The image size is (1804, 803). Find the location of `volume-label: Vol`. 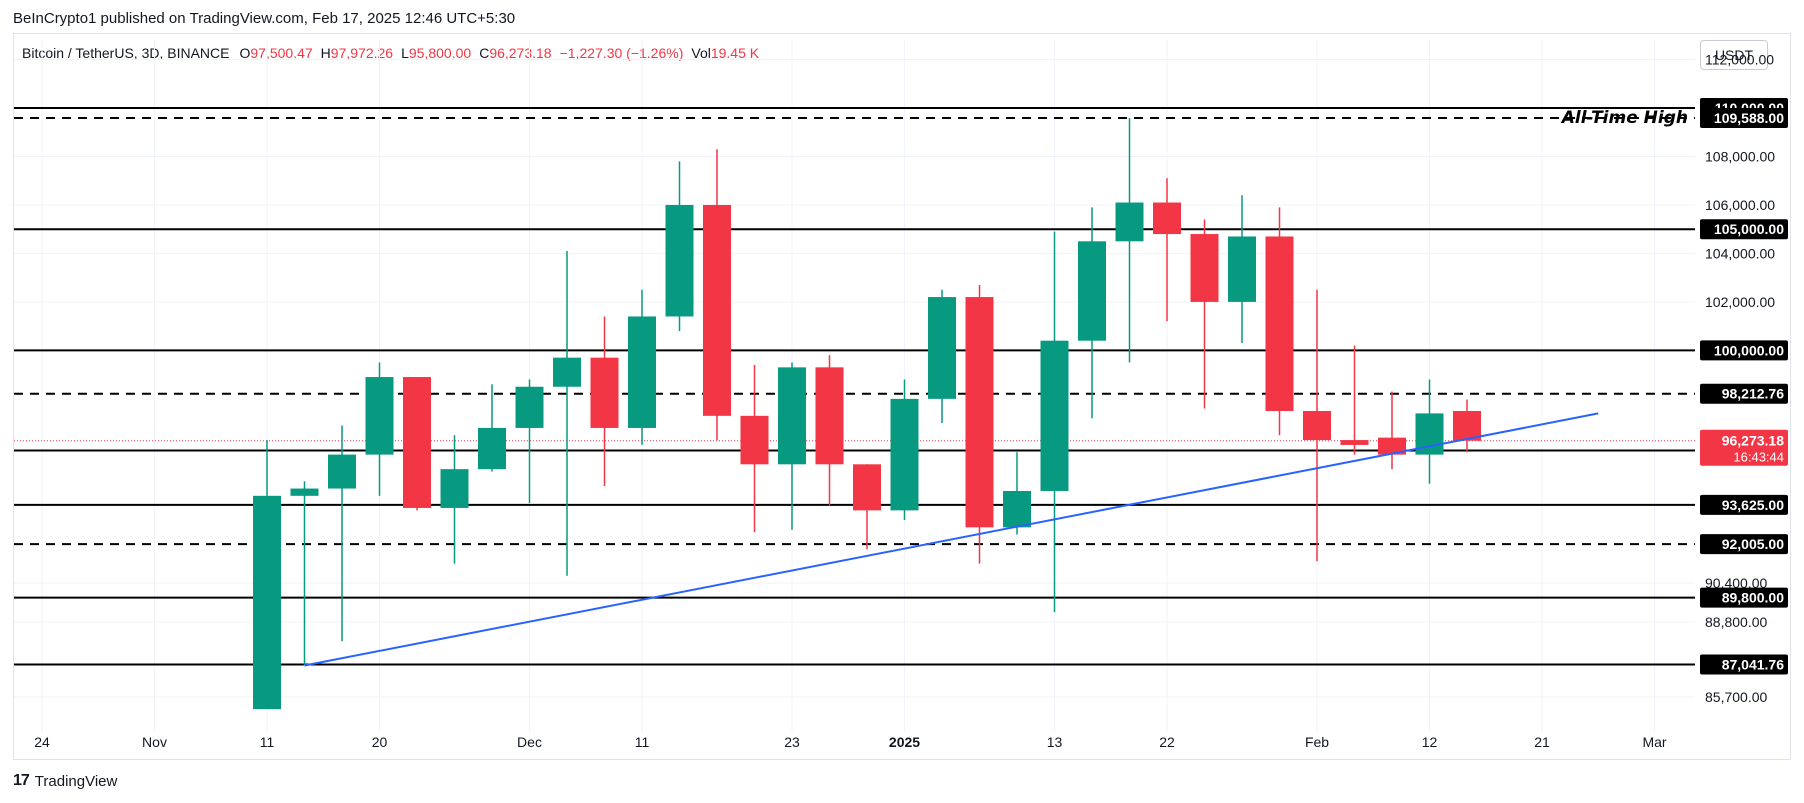

volume-label: Vol is located at coordinates (701, 53).